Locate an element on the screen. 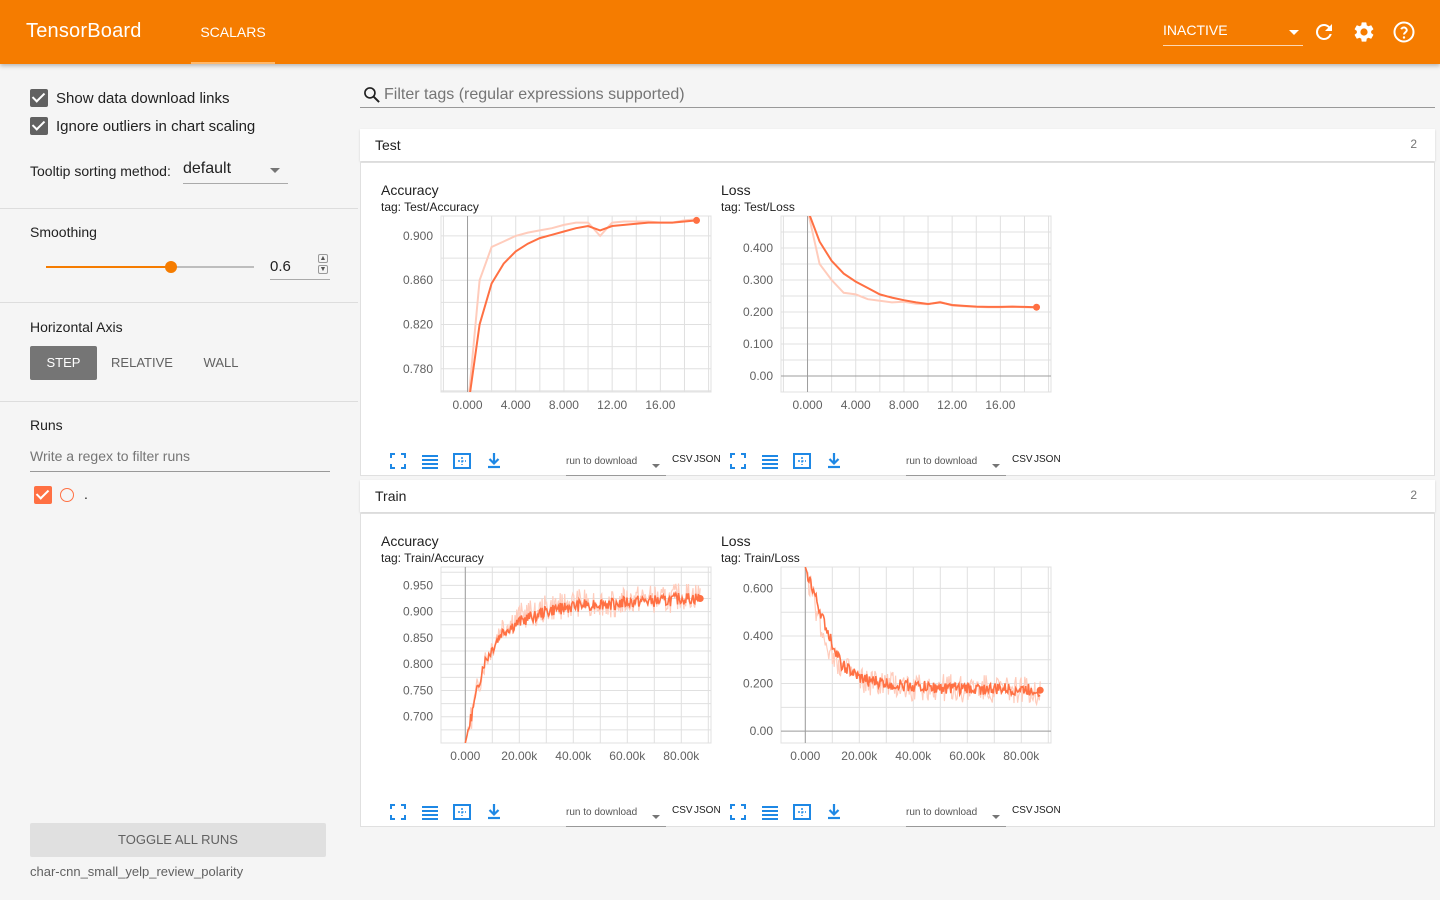 This screenshot has height=900, width=1440. axis-wall-button: WALL is located at coordinates (221, 362).